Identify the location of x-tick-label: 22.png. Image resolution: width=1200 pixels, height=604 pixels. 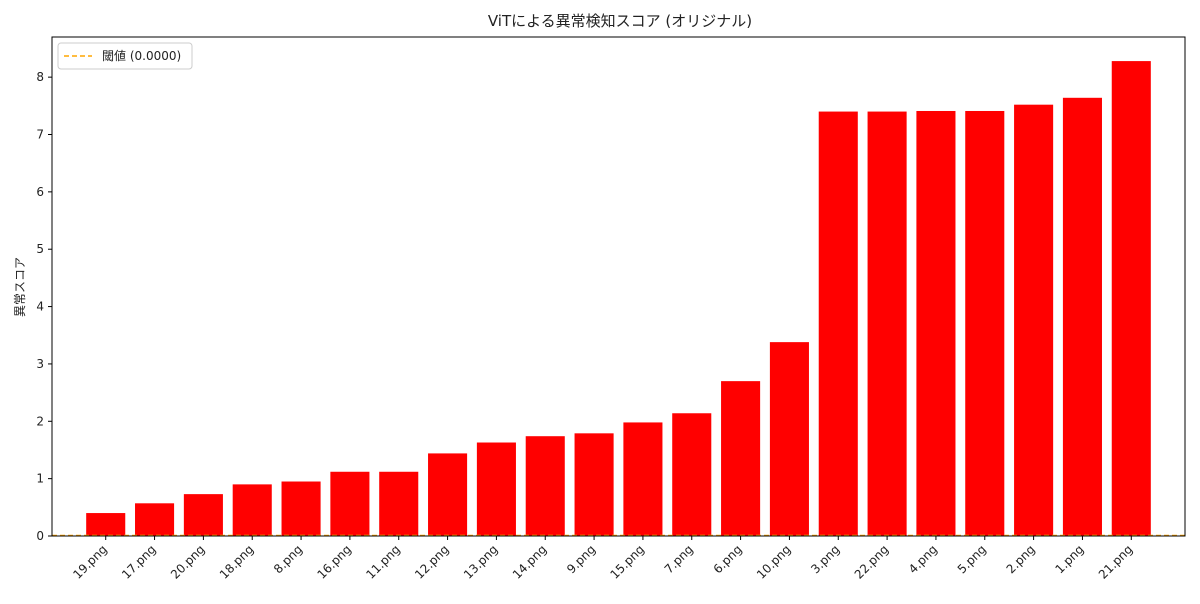
(872, 562).